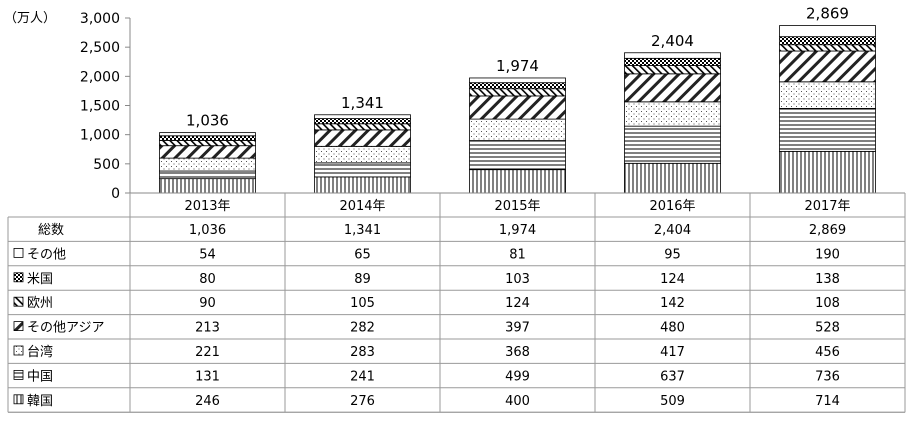 The width and height of the screenshot is (919, 429). Describe the element at coordinates (517, 352) in the screenshot. I see `table-cell-value: 368` at that location.